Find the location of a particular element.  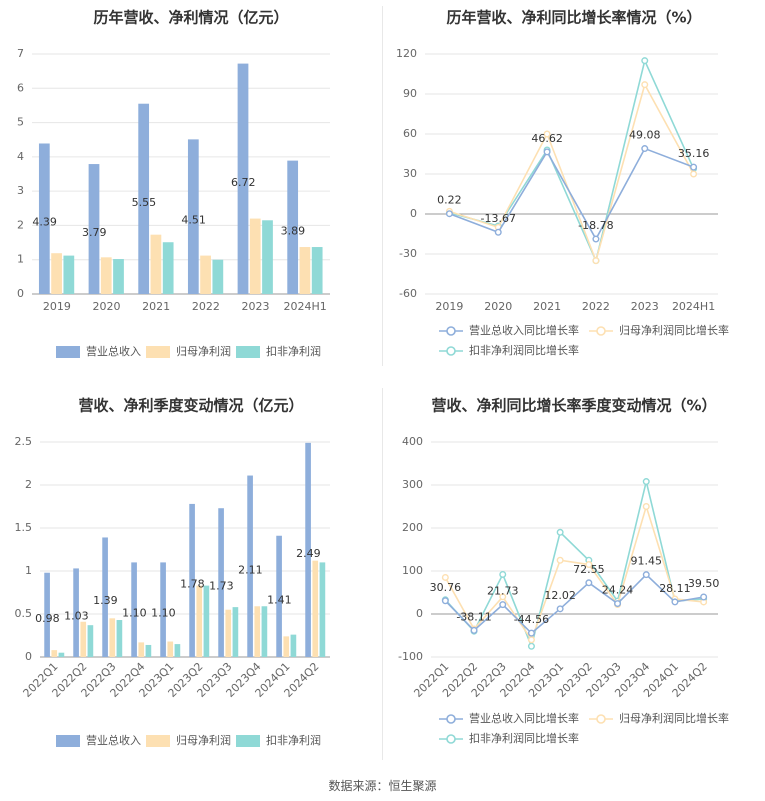

data-label: 49.08 is located at coordinates (645, 135).